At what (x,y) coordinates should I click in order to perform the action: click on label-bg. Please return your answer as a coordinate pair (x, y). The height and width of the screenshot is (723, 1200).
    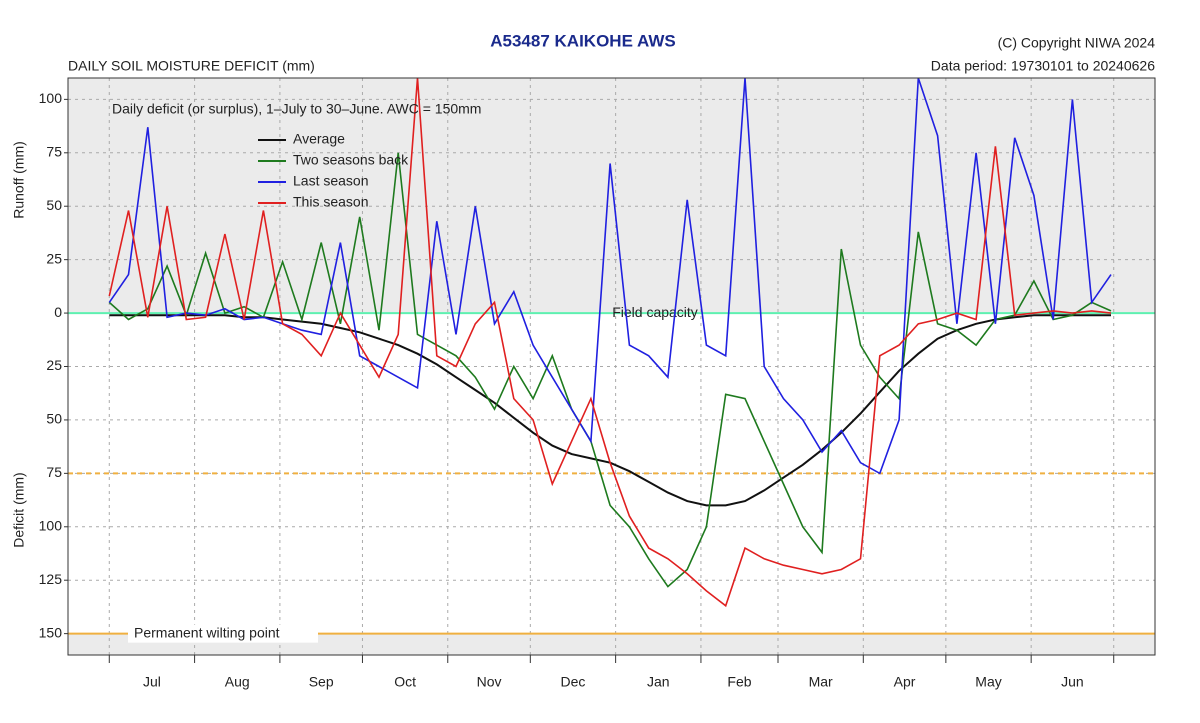
    Looking at the image, I should click on (223, 633).